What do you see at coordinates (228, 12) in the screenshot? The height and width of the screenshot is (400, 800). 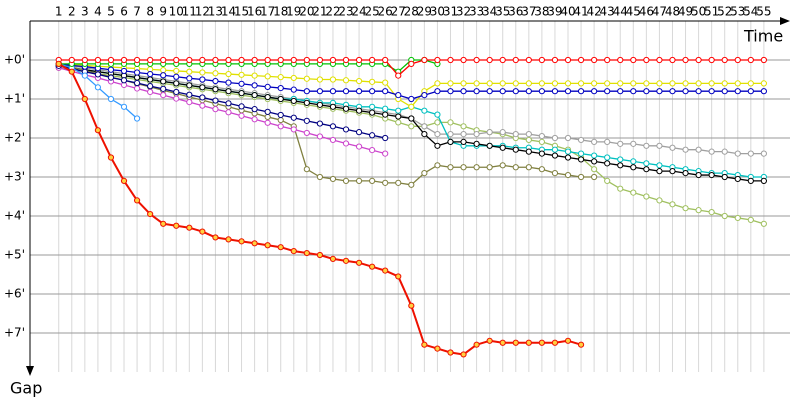 I see `x-tick-label: 14` at bounding box center [228, 12].